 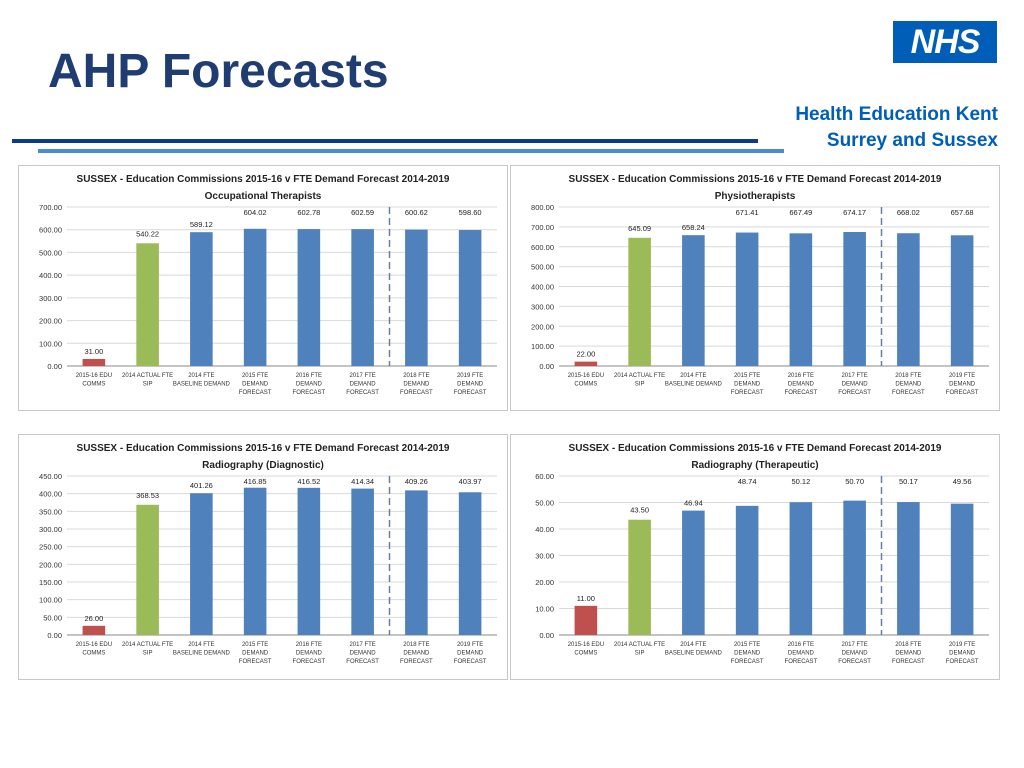 What do you see at coordinates (800, 481) in the screenshot?
I see `data-label: 50.12` at bounding box center [800, 481].